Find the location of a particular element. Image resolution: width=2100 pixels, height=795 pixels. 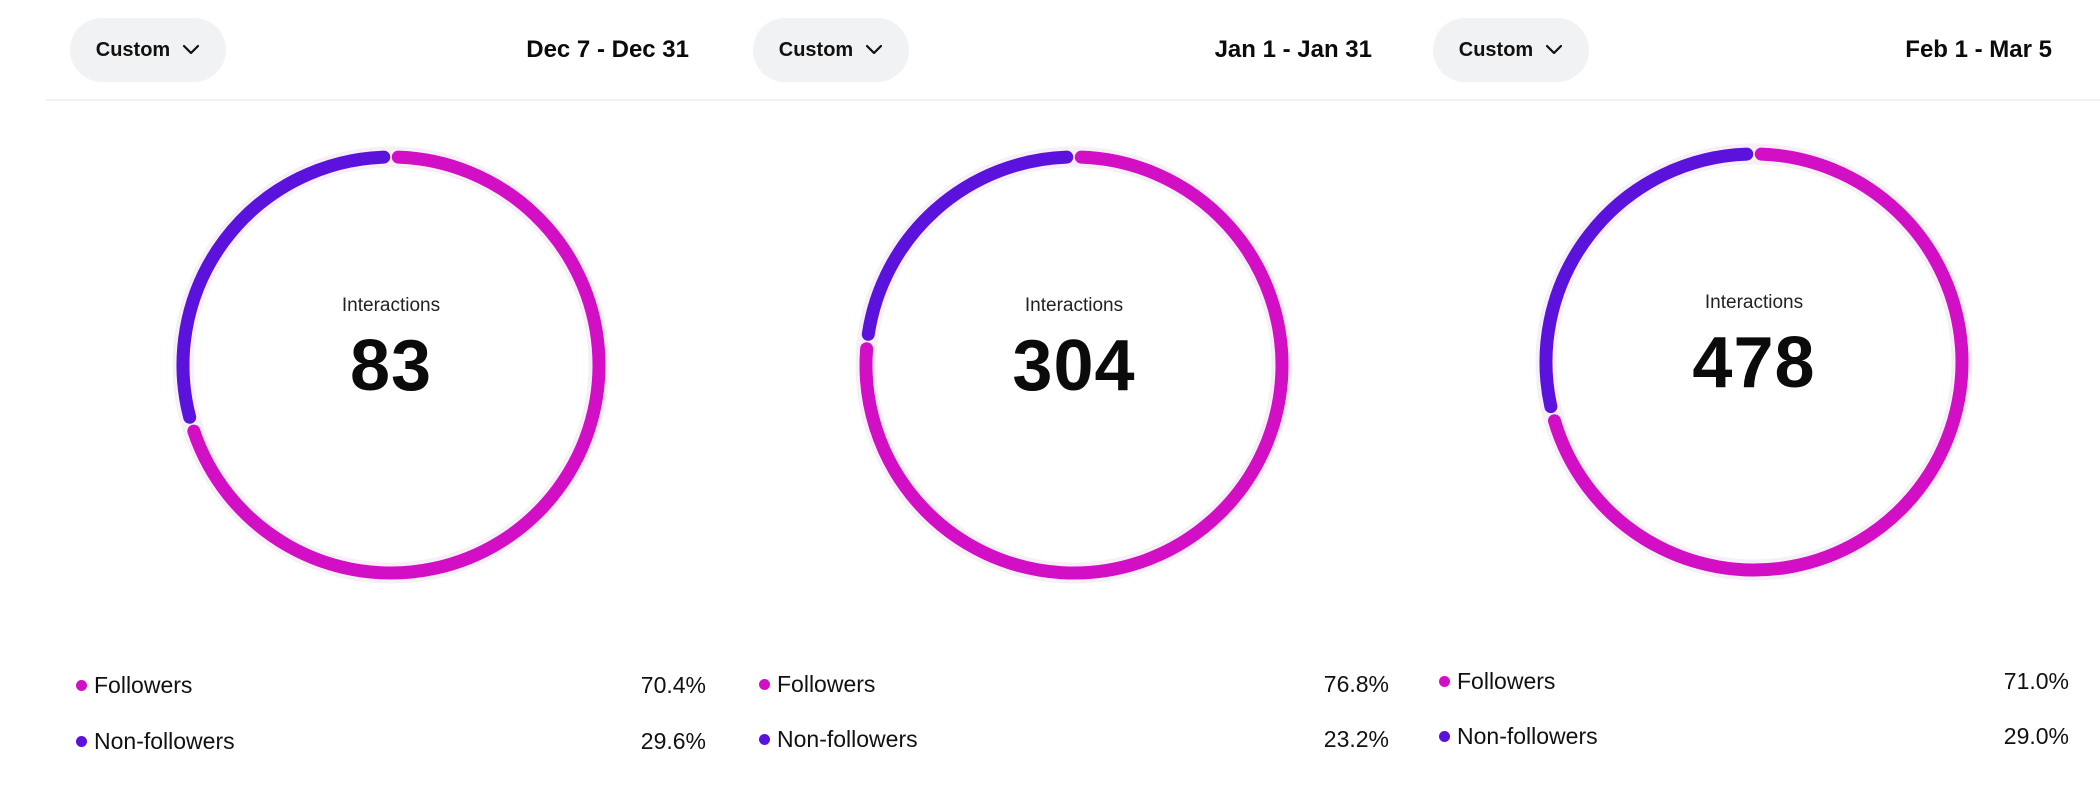

date-range-text: Feb 1 - Mar 5 is located at coordinates (1978, 49).